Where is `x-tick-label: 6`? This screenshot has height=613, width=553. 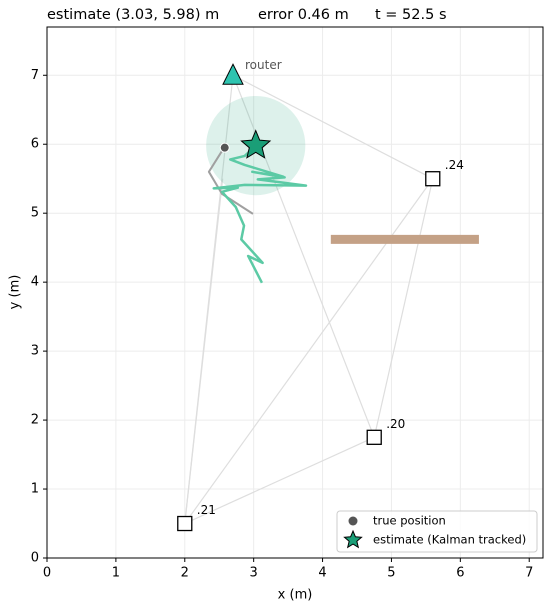
x-tick-label: 6 is located at coordinates (460, 573).